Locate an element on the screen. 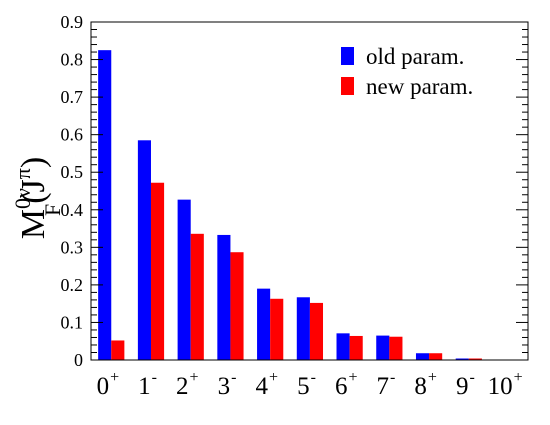 The width and height of the screenshot is (550, 425). x-tick-label-10: 10+ is located at coordinates (505, 384).